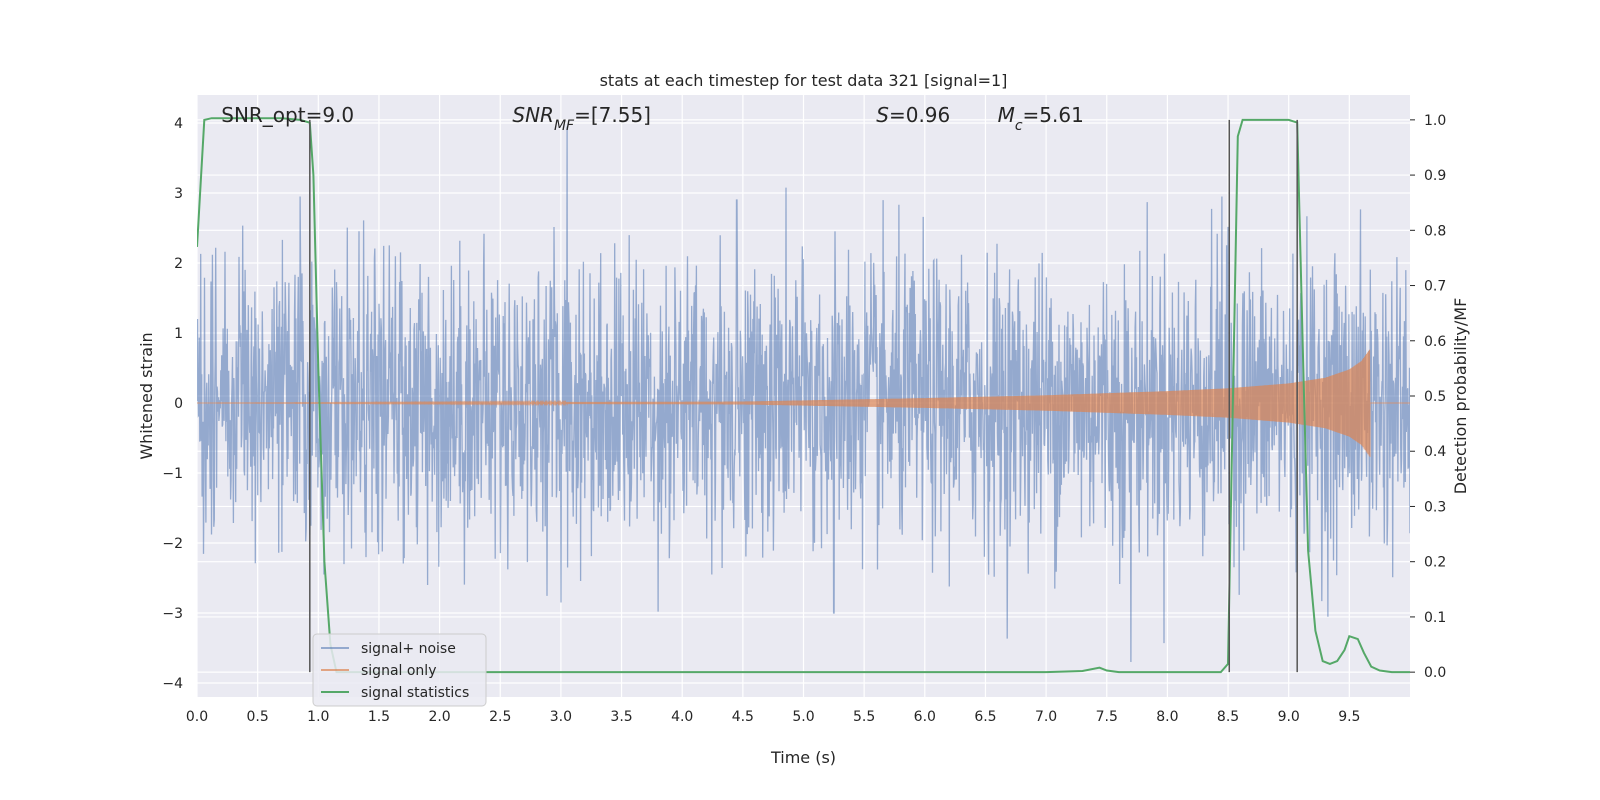 The height and width of the screenshot is (800, 1600). I want to click on x-tick-label: 9.0, so click(1289, 717).